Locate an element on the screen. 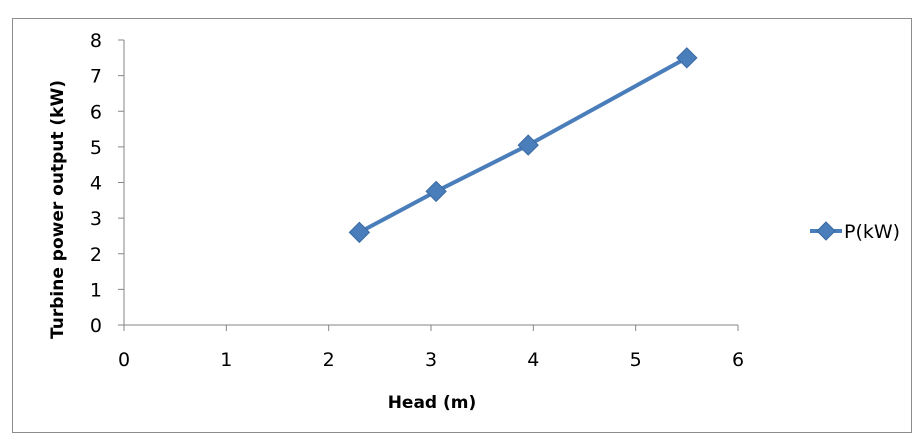  legend-label: P(kW) is located at coordinates (872, 232).